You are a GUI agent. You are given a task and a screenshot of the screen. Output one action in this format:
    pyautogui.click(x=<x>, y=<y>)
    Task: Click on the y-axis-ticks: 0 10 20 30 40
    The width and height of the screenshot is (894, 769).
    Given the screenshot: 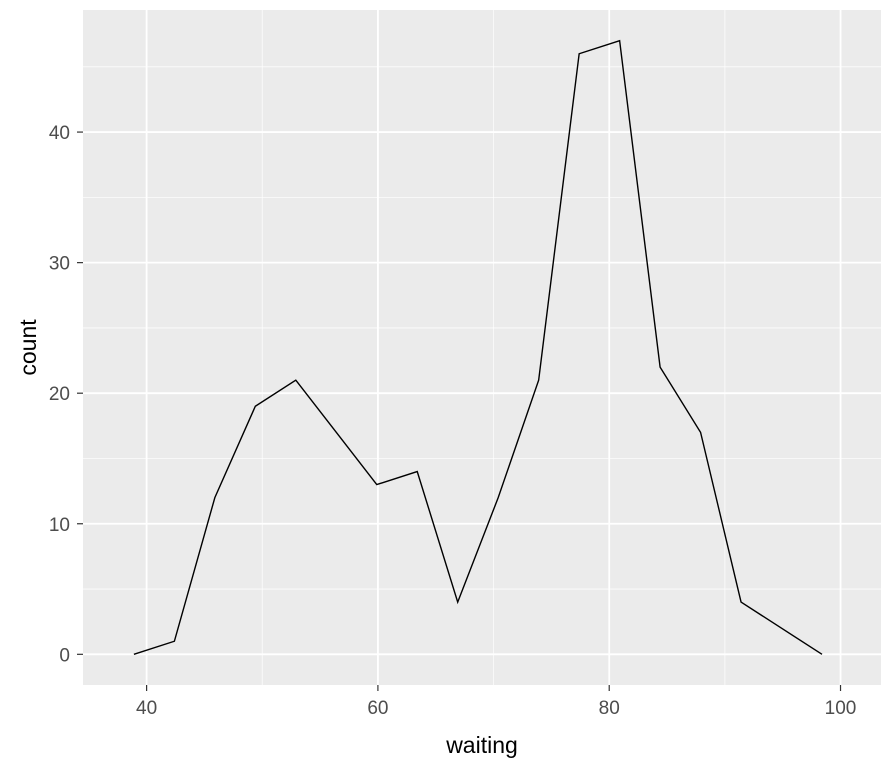 What is the action you would take?
    pyautogui.click(x=66, y=394)
    